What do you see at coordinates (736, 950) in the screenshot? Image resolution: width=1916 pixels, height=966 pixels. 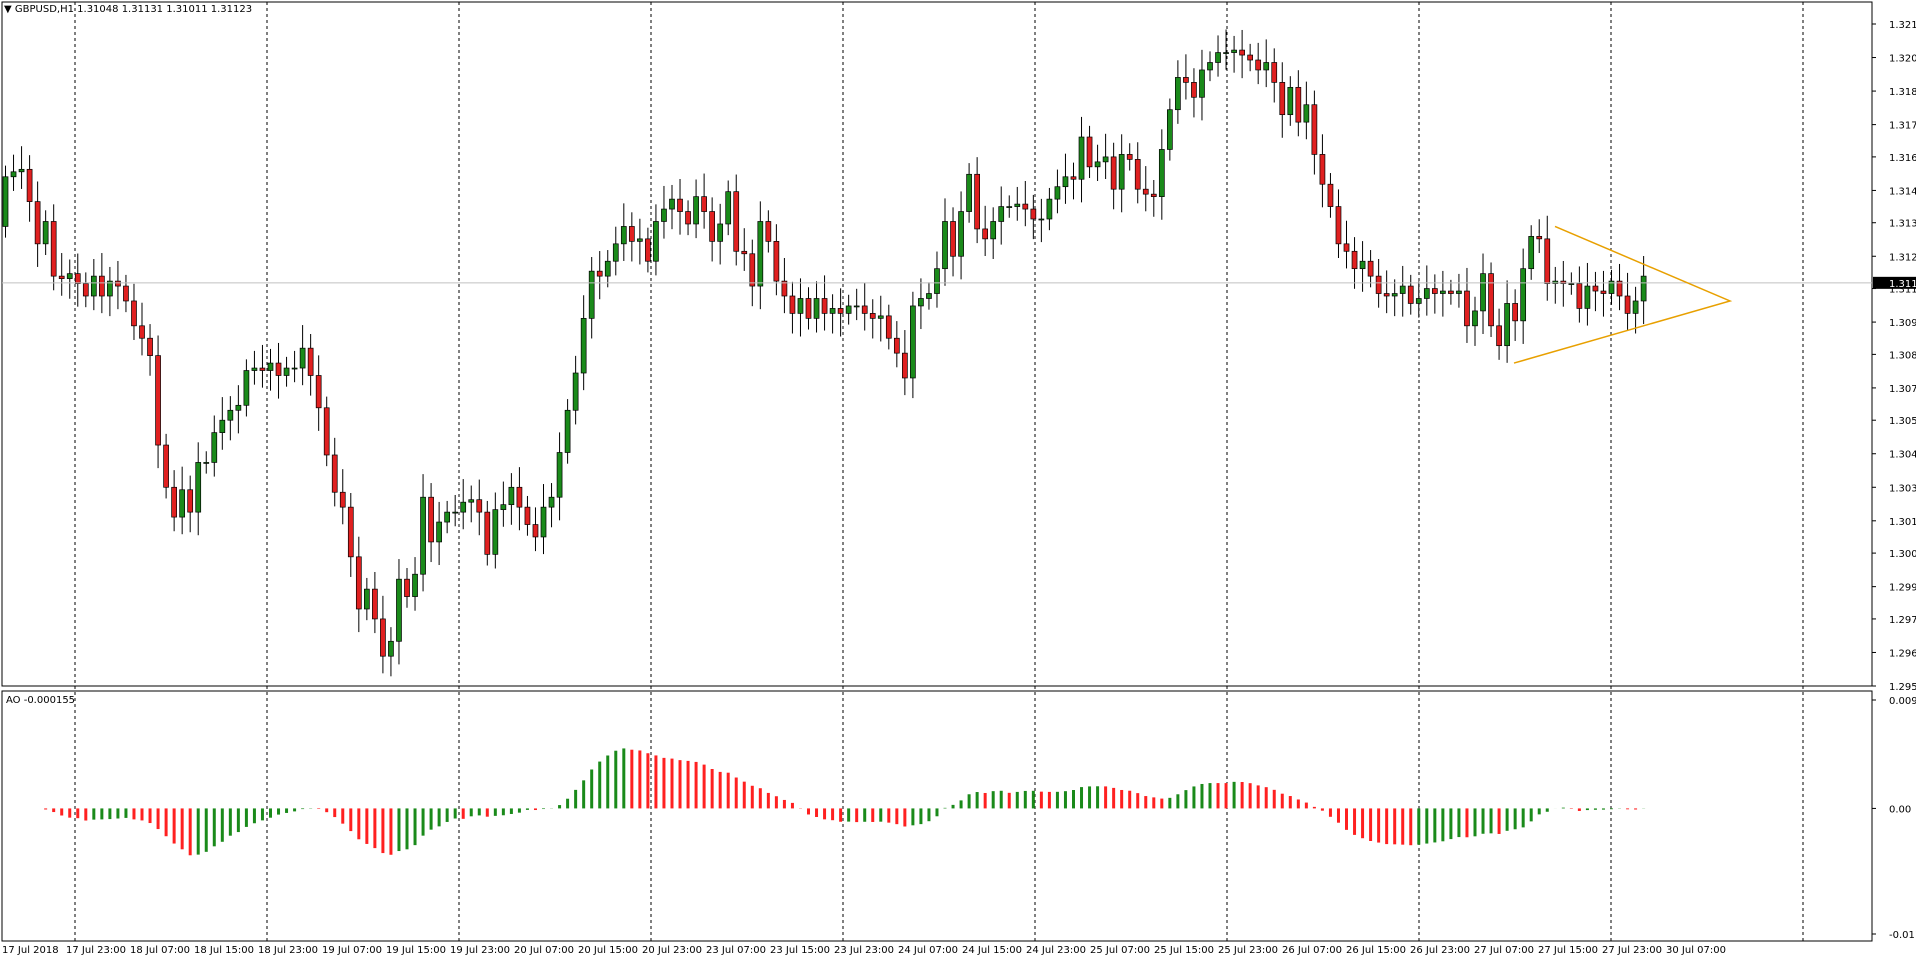 I see `x-axis-label: 23 Jul 07:00` at bounding box center [736, 950].